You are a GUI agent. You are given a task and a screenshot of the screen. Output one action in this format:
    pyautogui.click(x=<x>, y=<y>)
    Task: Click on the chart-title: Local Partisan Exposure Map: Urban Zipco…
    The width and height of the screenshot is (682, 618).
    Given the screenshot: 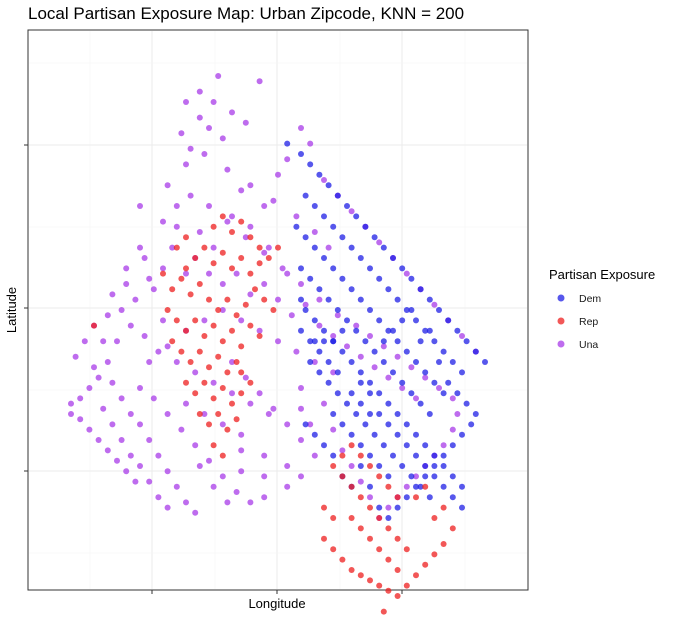 What is the action you would take?
    pyautogui.click(x=246, y=13)
    